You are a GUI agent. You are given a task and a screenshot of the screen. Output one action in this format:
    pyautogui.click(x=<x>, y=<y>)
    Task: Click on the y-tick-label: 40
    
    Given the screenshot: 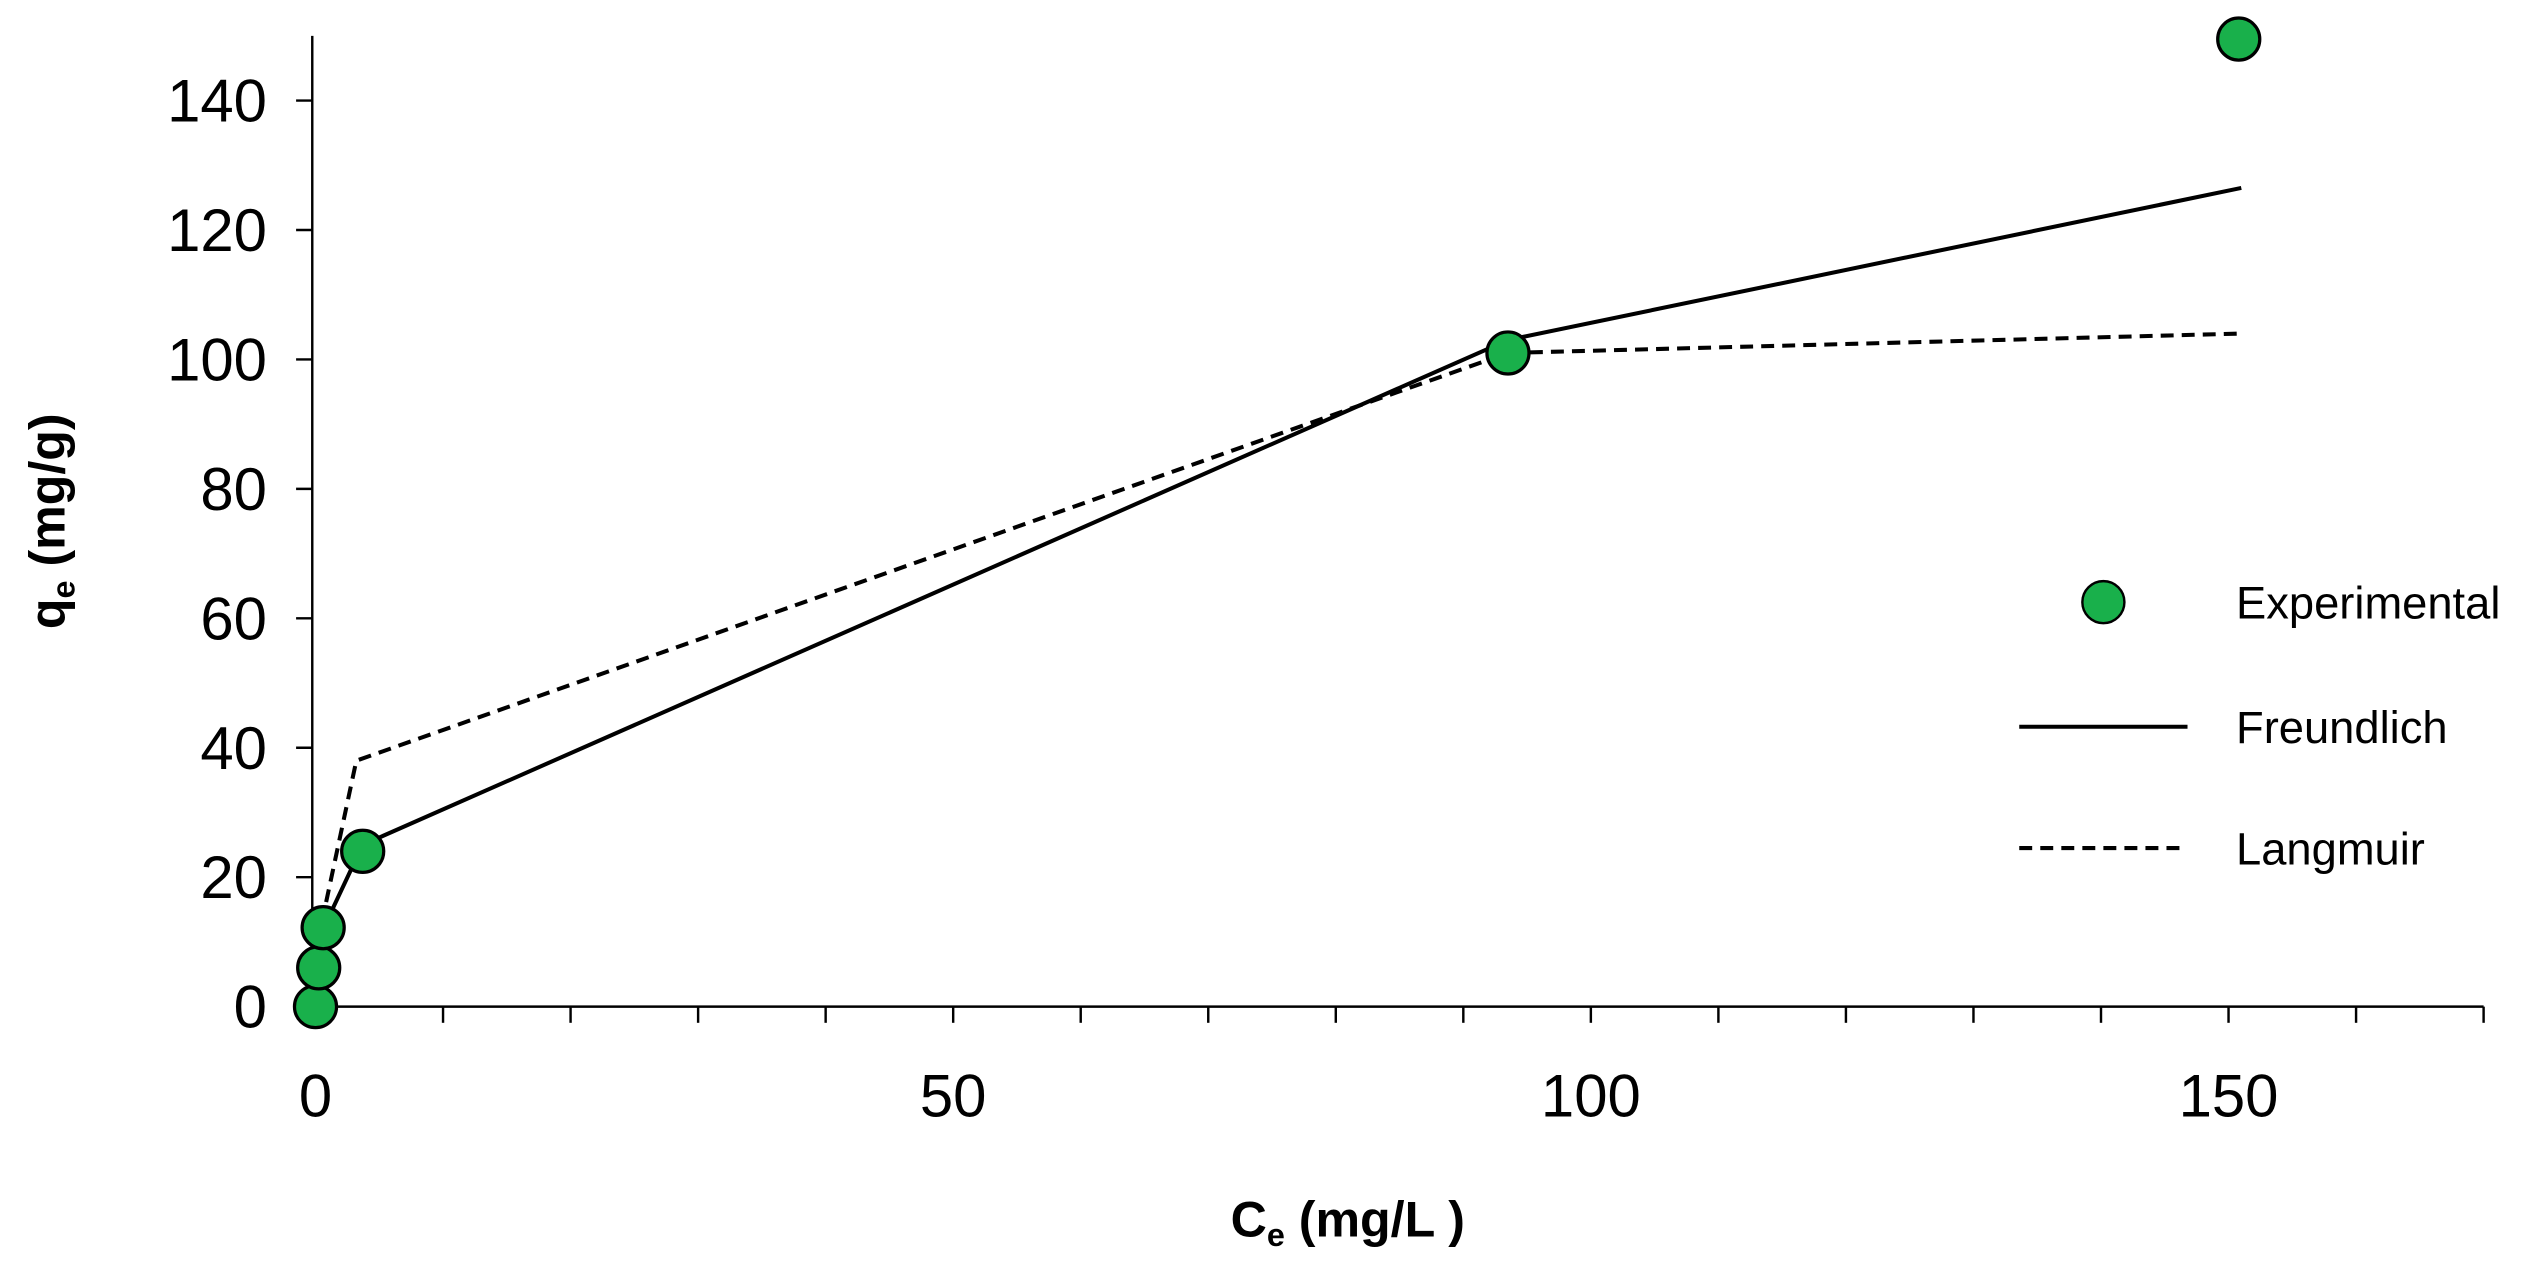 What is the action you would take?
    pyautogui.click(x=233, y=748)
    